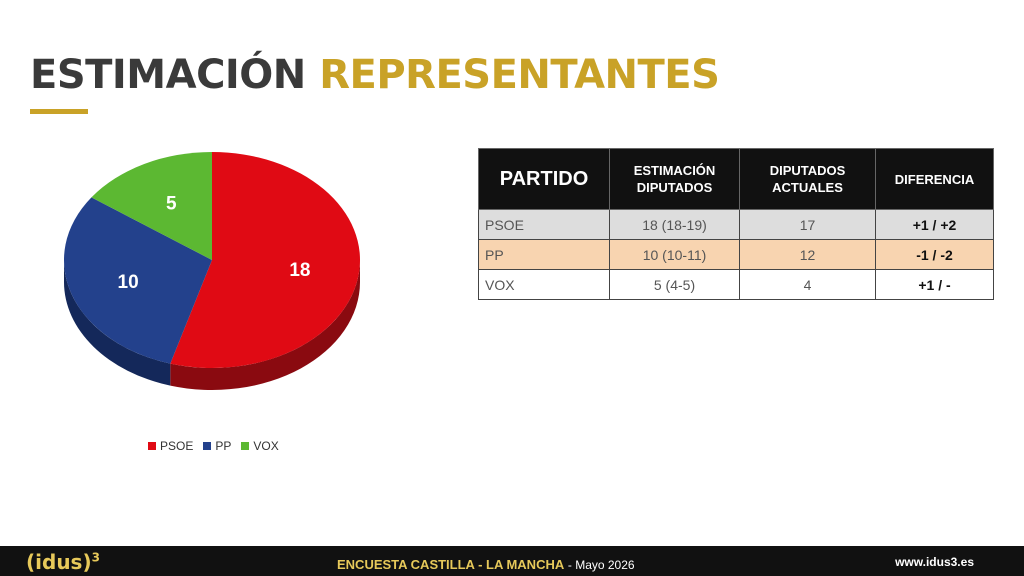 This screenshot has height=576, width=1024. What do you see at coordinates (266, 446) in the screenshot?
I see `legend-label-vox: VOX` at bounding box center [266, 446].